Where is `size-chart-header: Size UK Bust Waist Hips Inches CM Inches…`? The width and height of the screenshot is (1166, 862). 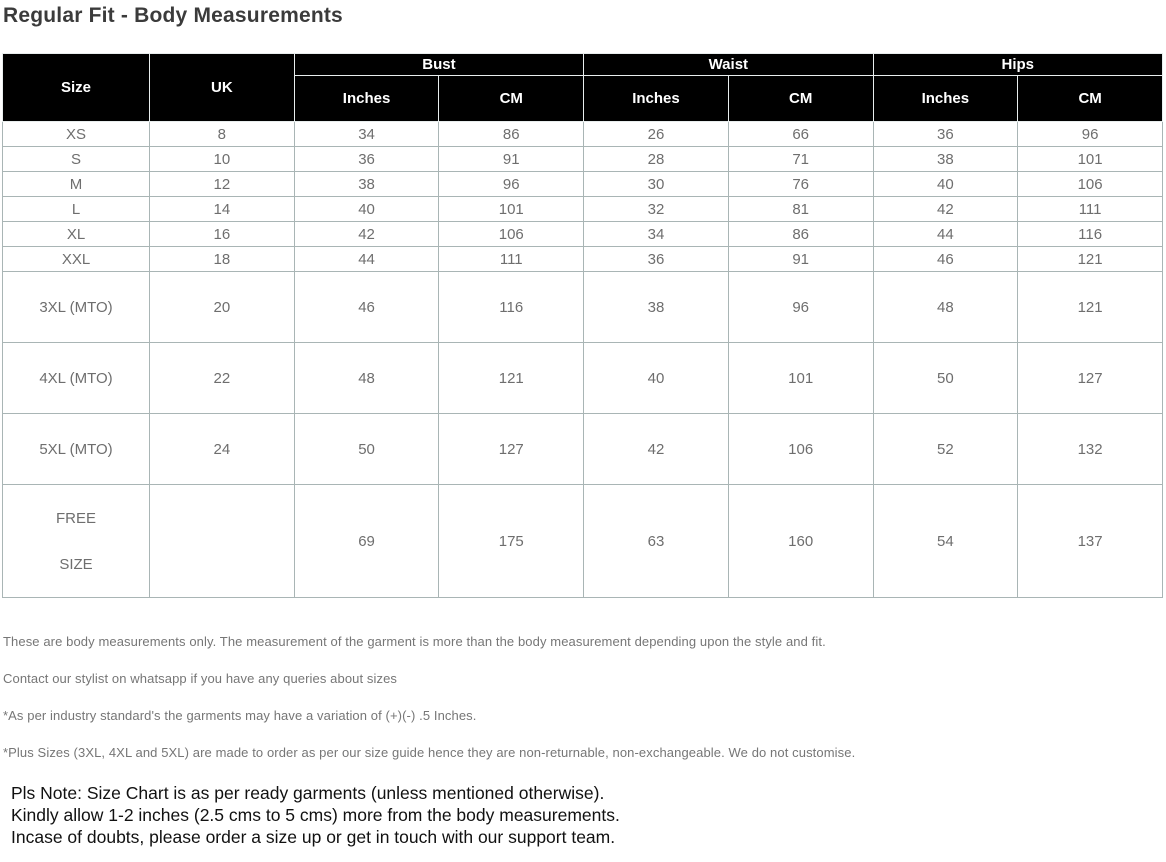 size-chart-header: Size UK Bust Waist Hips Inches CM Inches… is located at coordinates (583, 87).